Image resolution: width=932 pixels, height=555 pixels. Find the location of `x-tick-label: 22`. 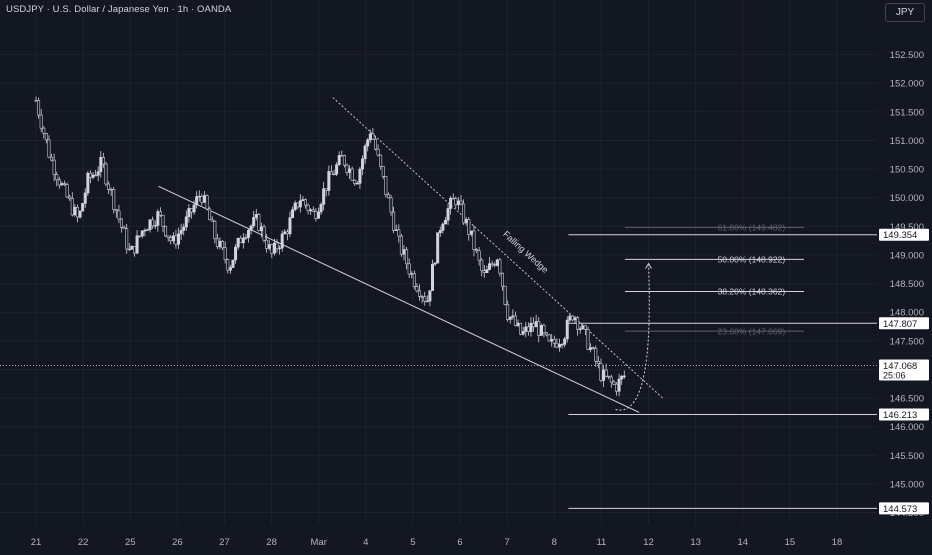

x-tick-label: 22 is located at coordinates (83, 542).